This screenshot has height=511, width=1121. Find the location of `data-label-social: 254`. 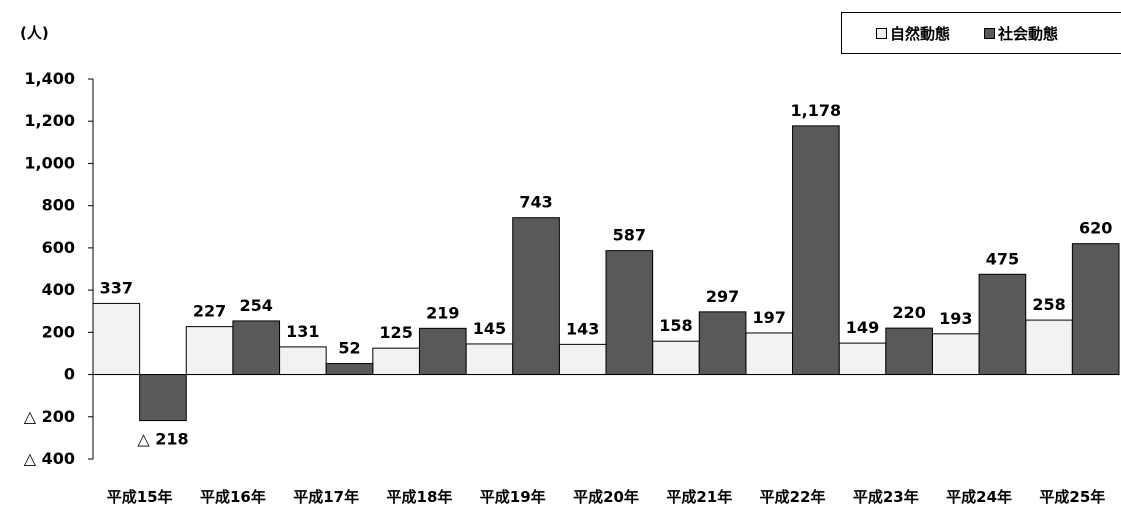

data-label-social: 254 is located at coordinates (256, 305).